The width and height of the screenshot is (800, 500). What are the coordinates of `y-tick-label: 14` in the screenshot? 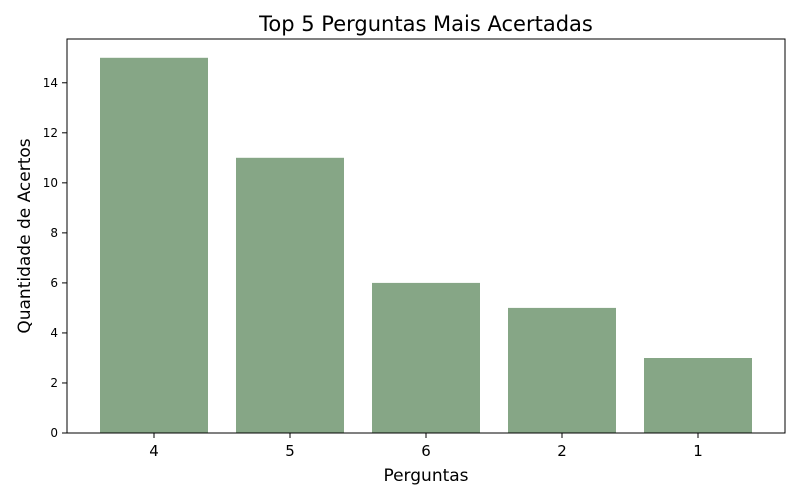 It's located at (50, 83).